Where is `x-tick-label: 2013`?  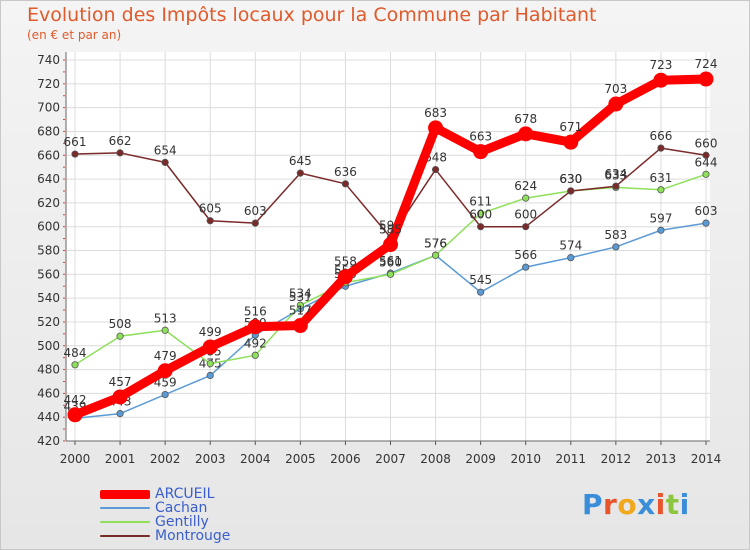 x-tick-label: 2013 is located at coordinates (661, 459).